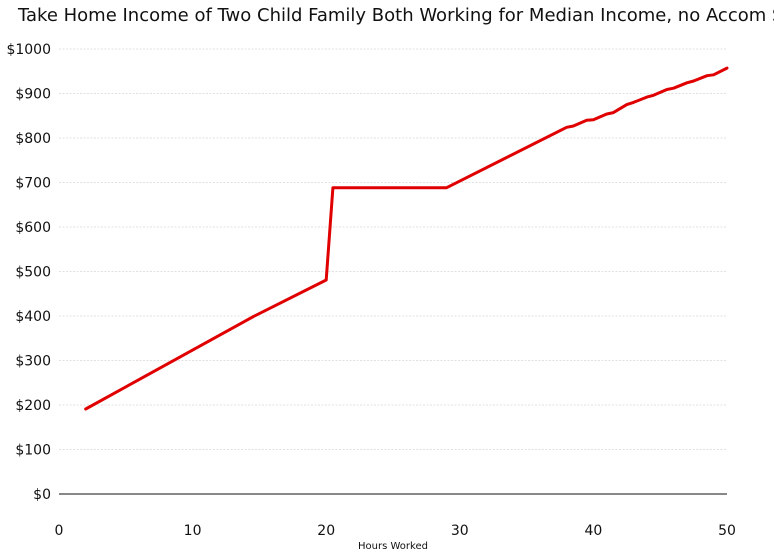 The width and height of the screenshot is (774, 558). Describe the element at coordinates (33, 228) in the screenshot. I see `y-tick-label-600: $600` at that location.